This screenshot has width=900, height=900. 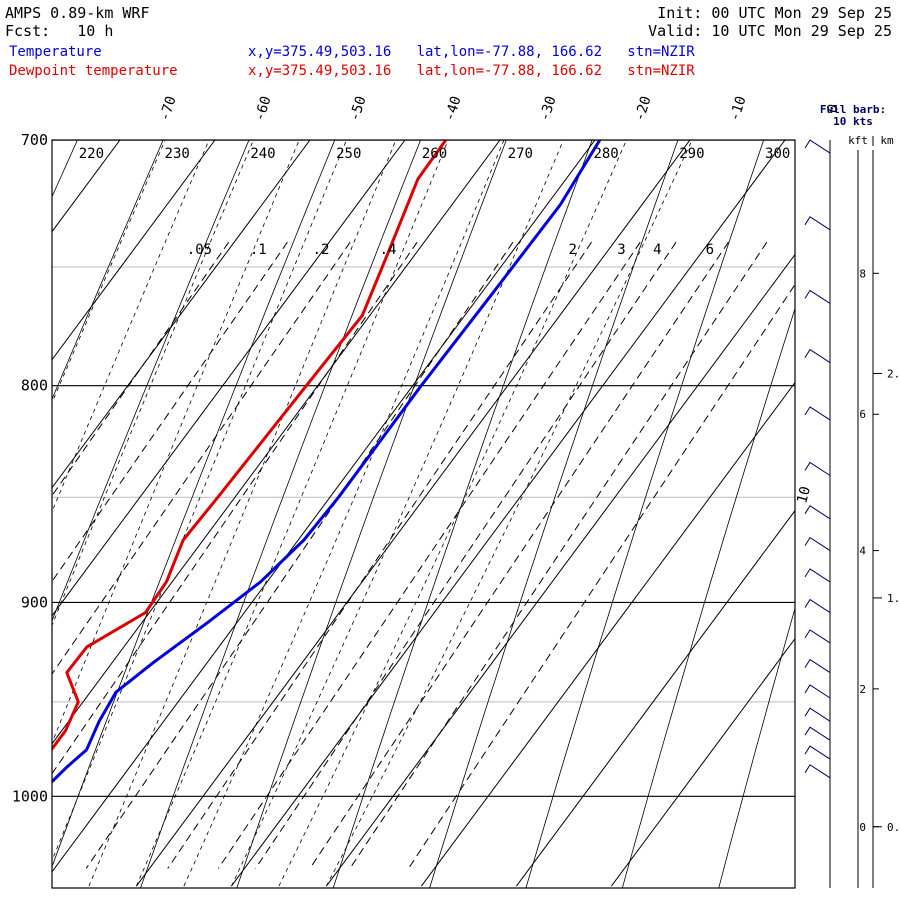 What do you see at coordinates (858, 140) in the screenshot?
I see `kft-unit: kft` at bounding box center [858, 140].